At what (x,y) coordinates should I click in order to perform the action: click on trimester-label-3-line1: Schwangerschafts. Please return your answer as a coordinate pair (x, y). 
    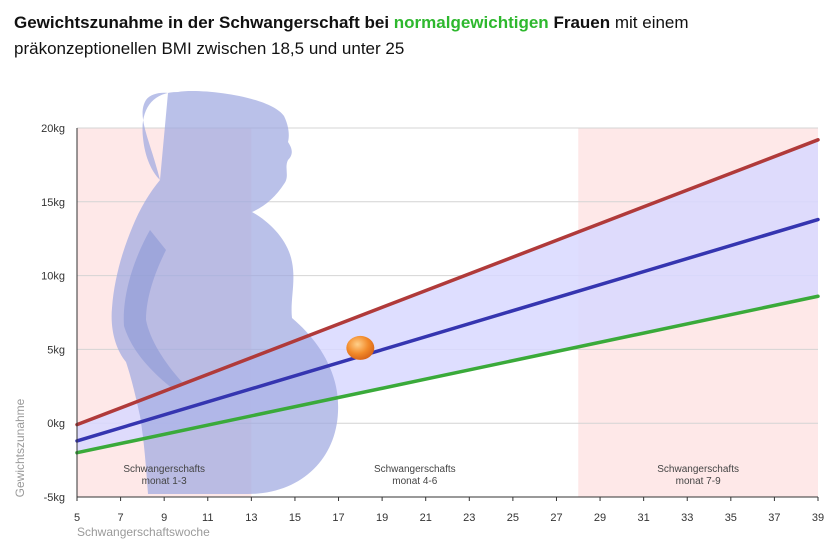
    Looking at the image, I should click on (698, 469).